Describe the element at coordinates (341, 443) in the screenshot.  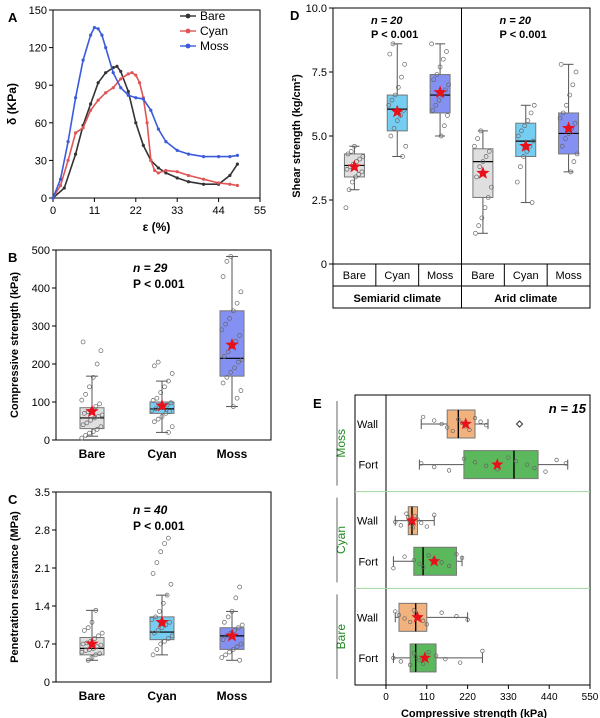
I see `group-label: Moss` at that location.